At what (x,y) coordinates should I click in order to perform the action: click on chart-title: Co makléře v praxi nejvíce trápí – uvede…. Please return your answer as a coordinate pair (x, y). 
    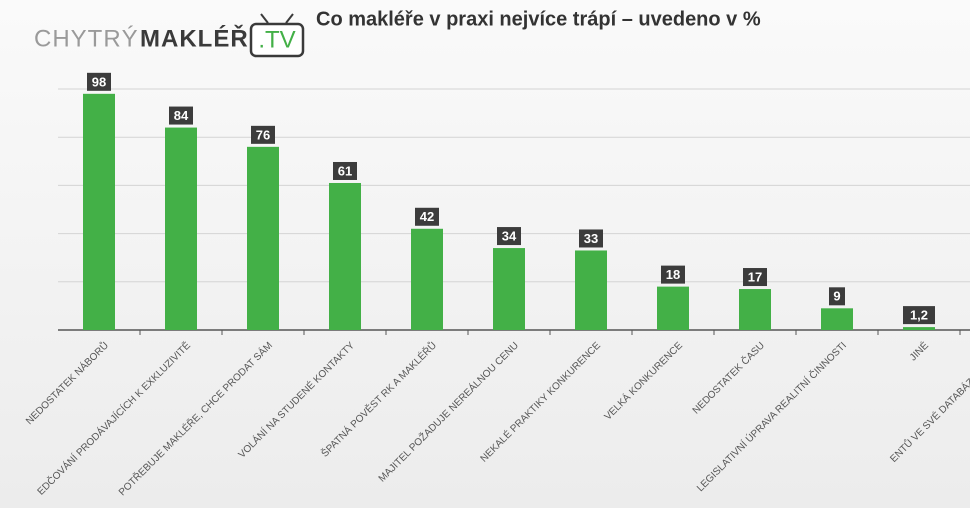
    Looking at the image, I should click on (538, 19).